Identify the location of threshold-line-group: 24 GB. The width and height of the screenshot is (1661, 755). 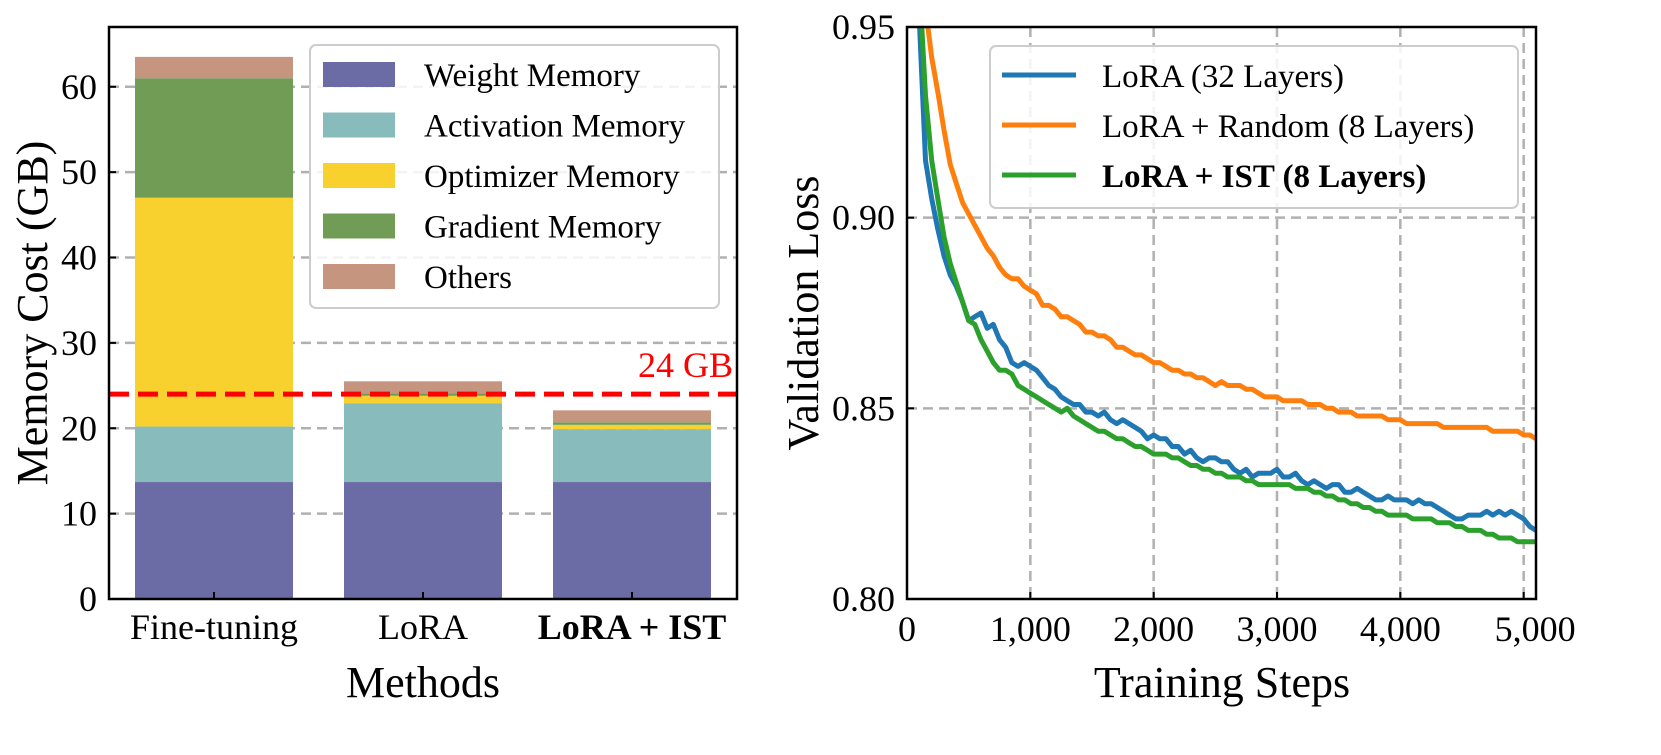
(423, 371).